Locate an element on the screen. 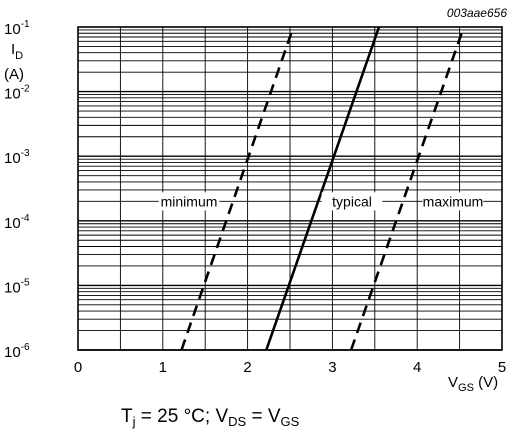 The width and height of the screenshot is (507, 443). cond-vds-sub: DS is located at coordinates (237, 421).